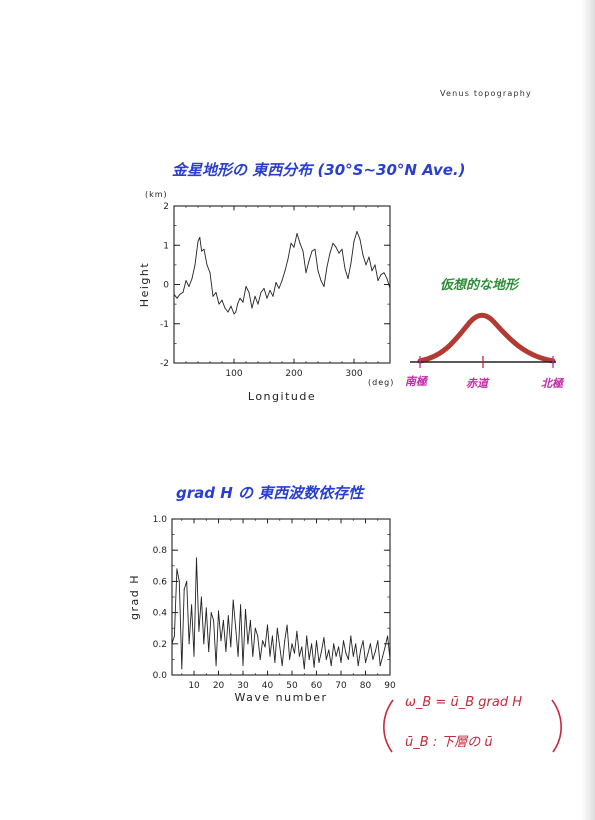 Image resolution: width=595 pixels, height=820 pixels. I want to click on y-tick-label: 0.2, so click(160, 645).